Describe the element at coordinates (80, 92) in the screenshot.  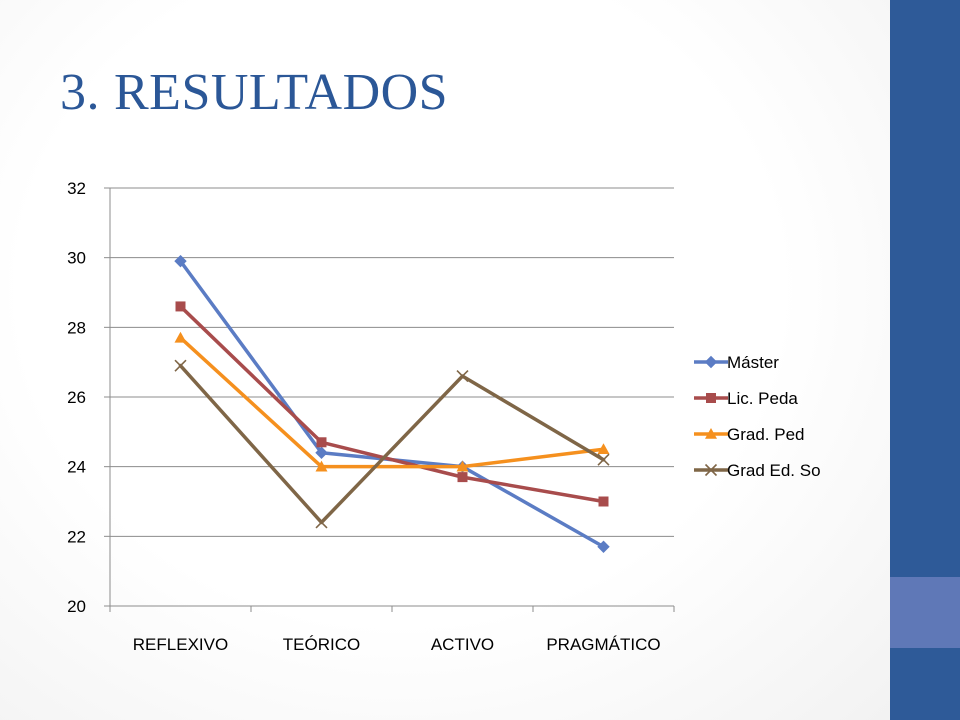
I see `slide-title-number: 3.` at that location.